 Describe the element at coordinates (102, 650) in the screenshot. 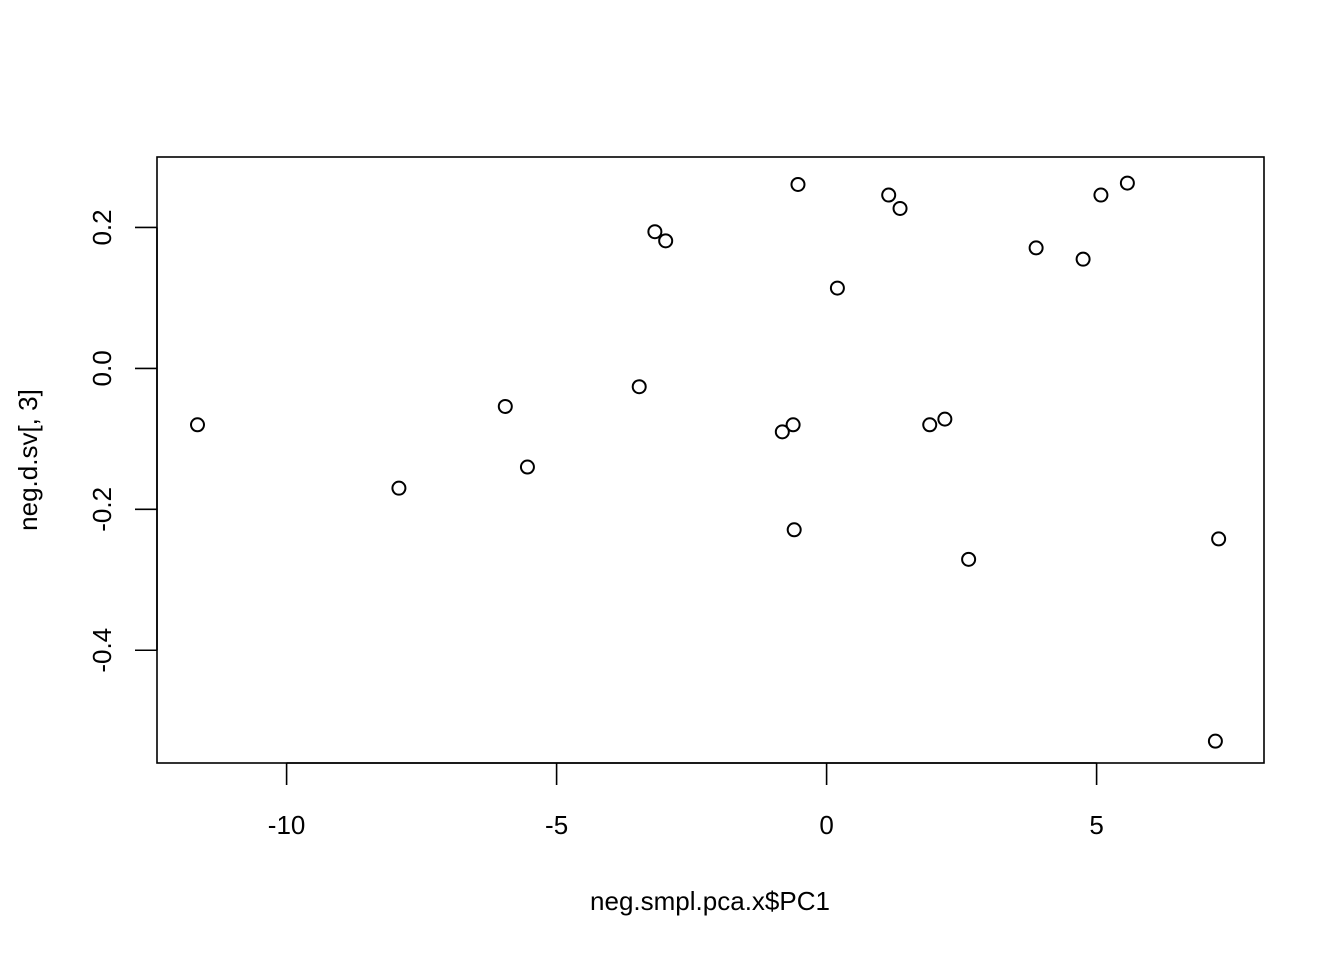

I see `y-tick-label: -0.4` at that location.